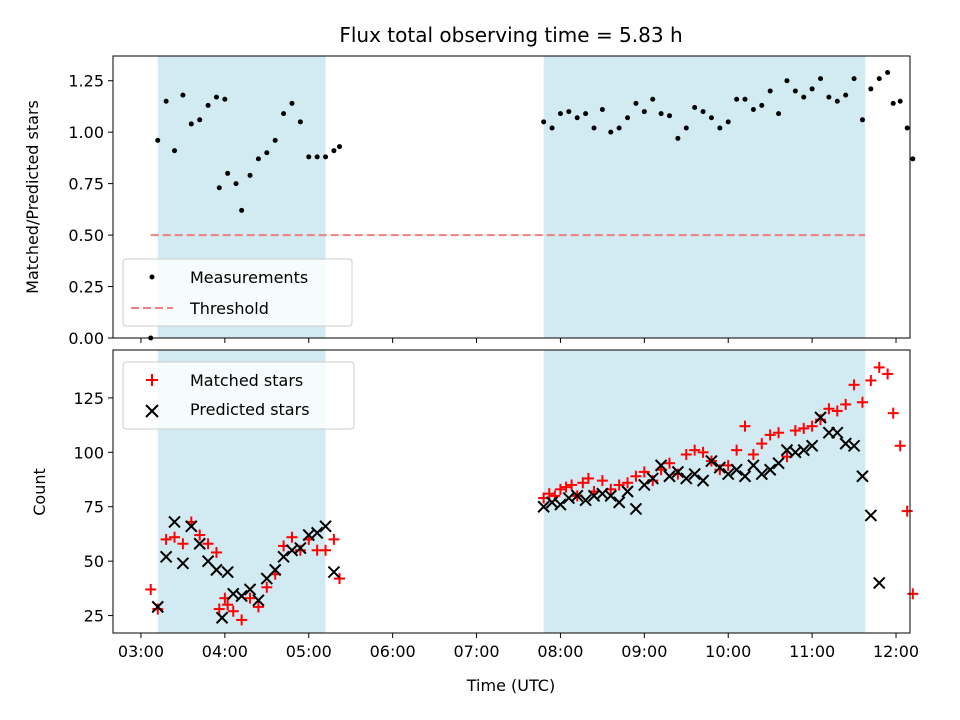 Image resolution: width=960 pixels, height=720 pixels. What do you see at coordinates (152, 380) in the screenshot?
I see `legend-matched-marker` at bounding box center [152, 380].